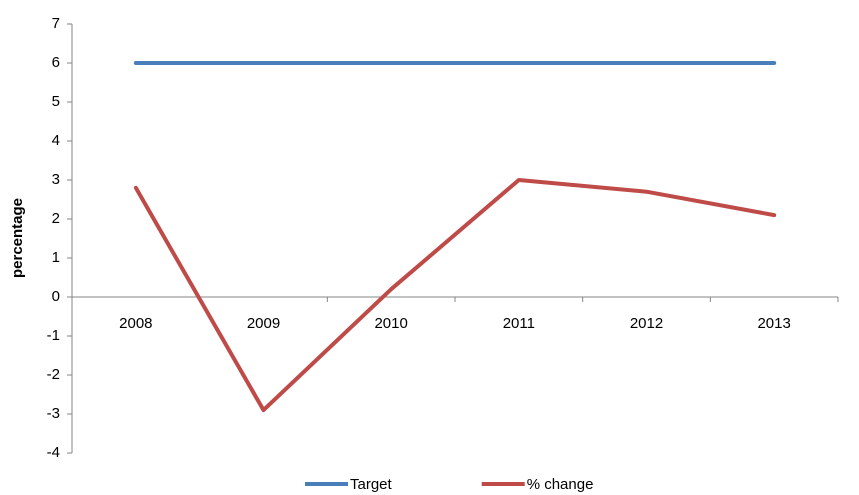  What do you see at coordinates (56, 296) in the screenshot?
I see `y-tick-label: 0` at bounding box center [56, 296].